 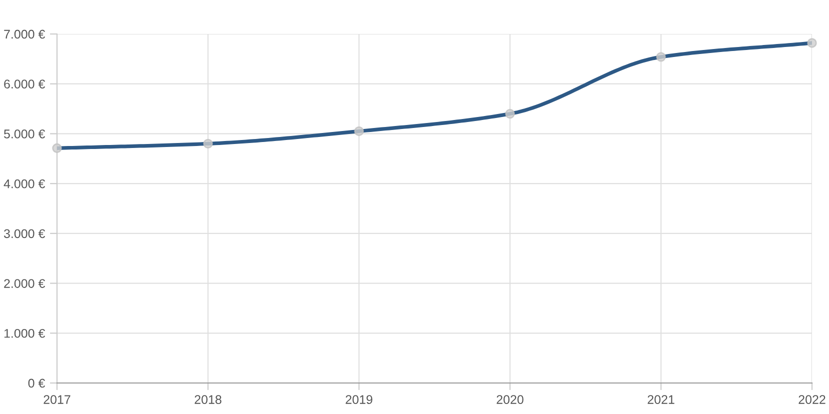 What do you see at coordinates (812, 399) in the screenshot?
I see `x-tick-label: 2022` at bounding box center [812, 399].